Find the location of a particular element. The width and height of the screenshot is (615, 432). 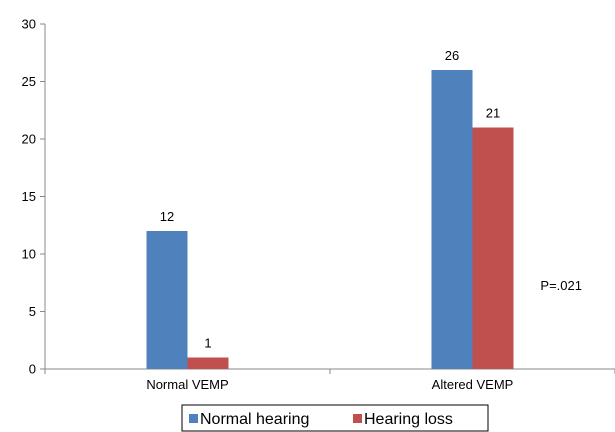

legend: Normal hearing Hearing loss is located at coordinates (335, 418).